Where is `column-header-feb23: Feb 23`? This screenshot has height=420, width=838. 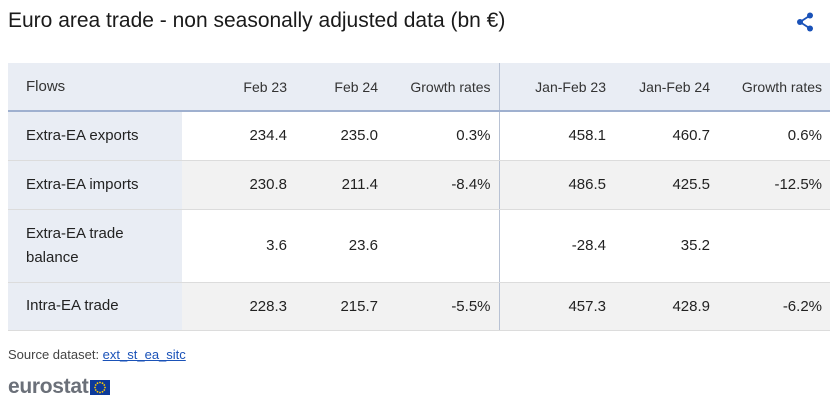
column-header-feb23: Feb 23 is located at coordinates (238, 87).